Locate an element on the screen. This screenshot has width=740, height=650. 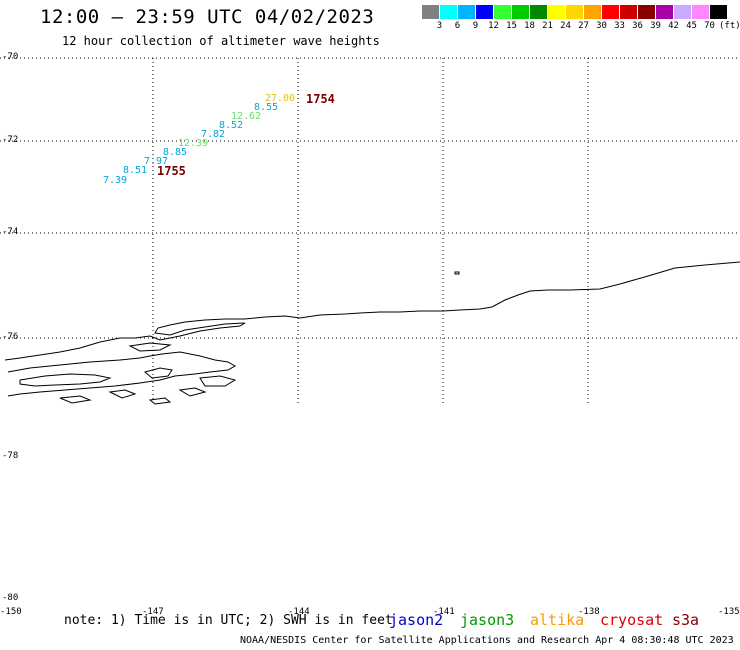
legend-label: 3 is located at coordinates (439, 26).